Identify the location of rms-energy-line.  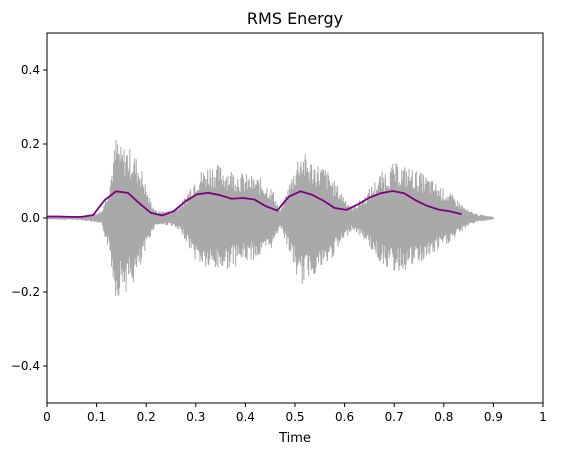
(254, 204).